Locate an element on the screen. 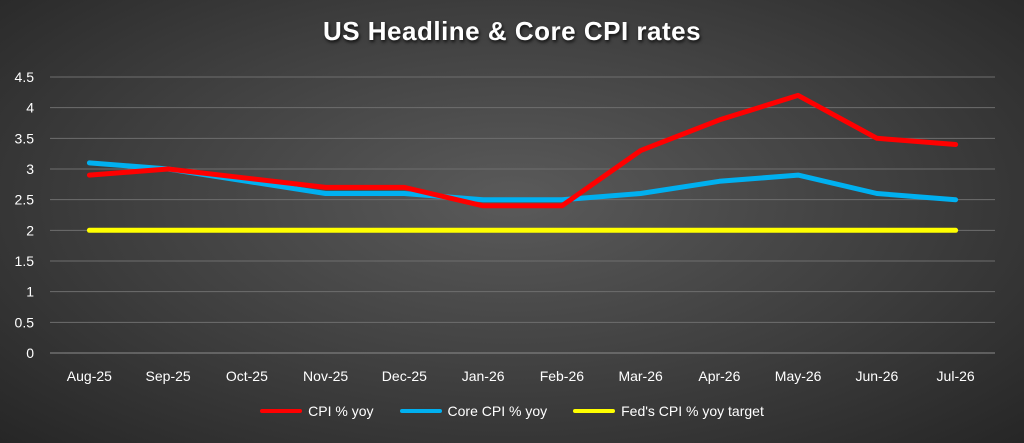 Image resolution: width=1024 pixels, height=443 pixels. legend-swatch-core-cpi is located at coordinates (420, 411).